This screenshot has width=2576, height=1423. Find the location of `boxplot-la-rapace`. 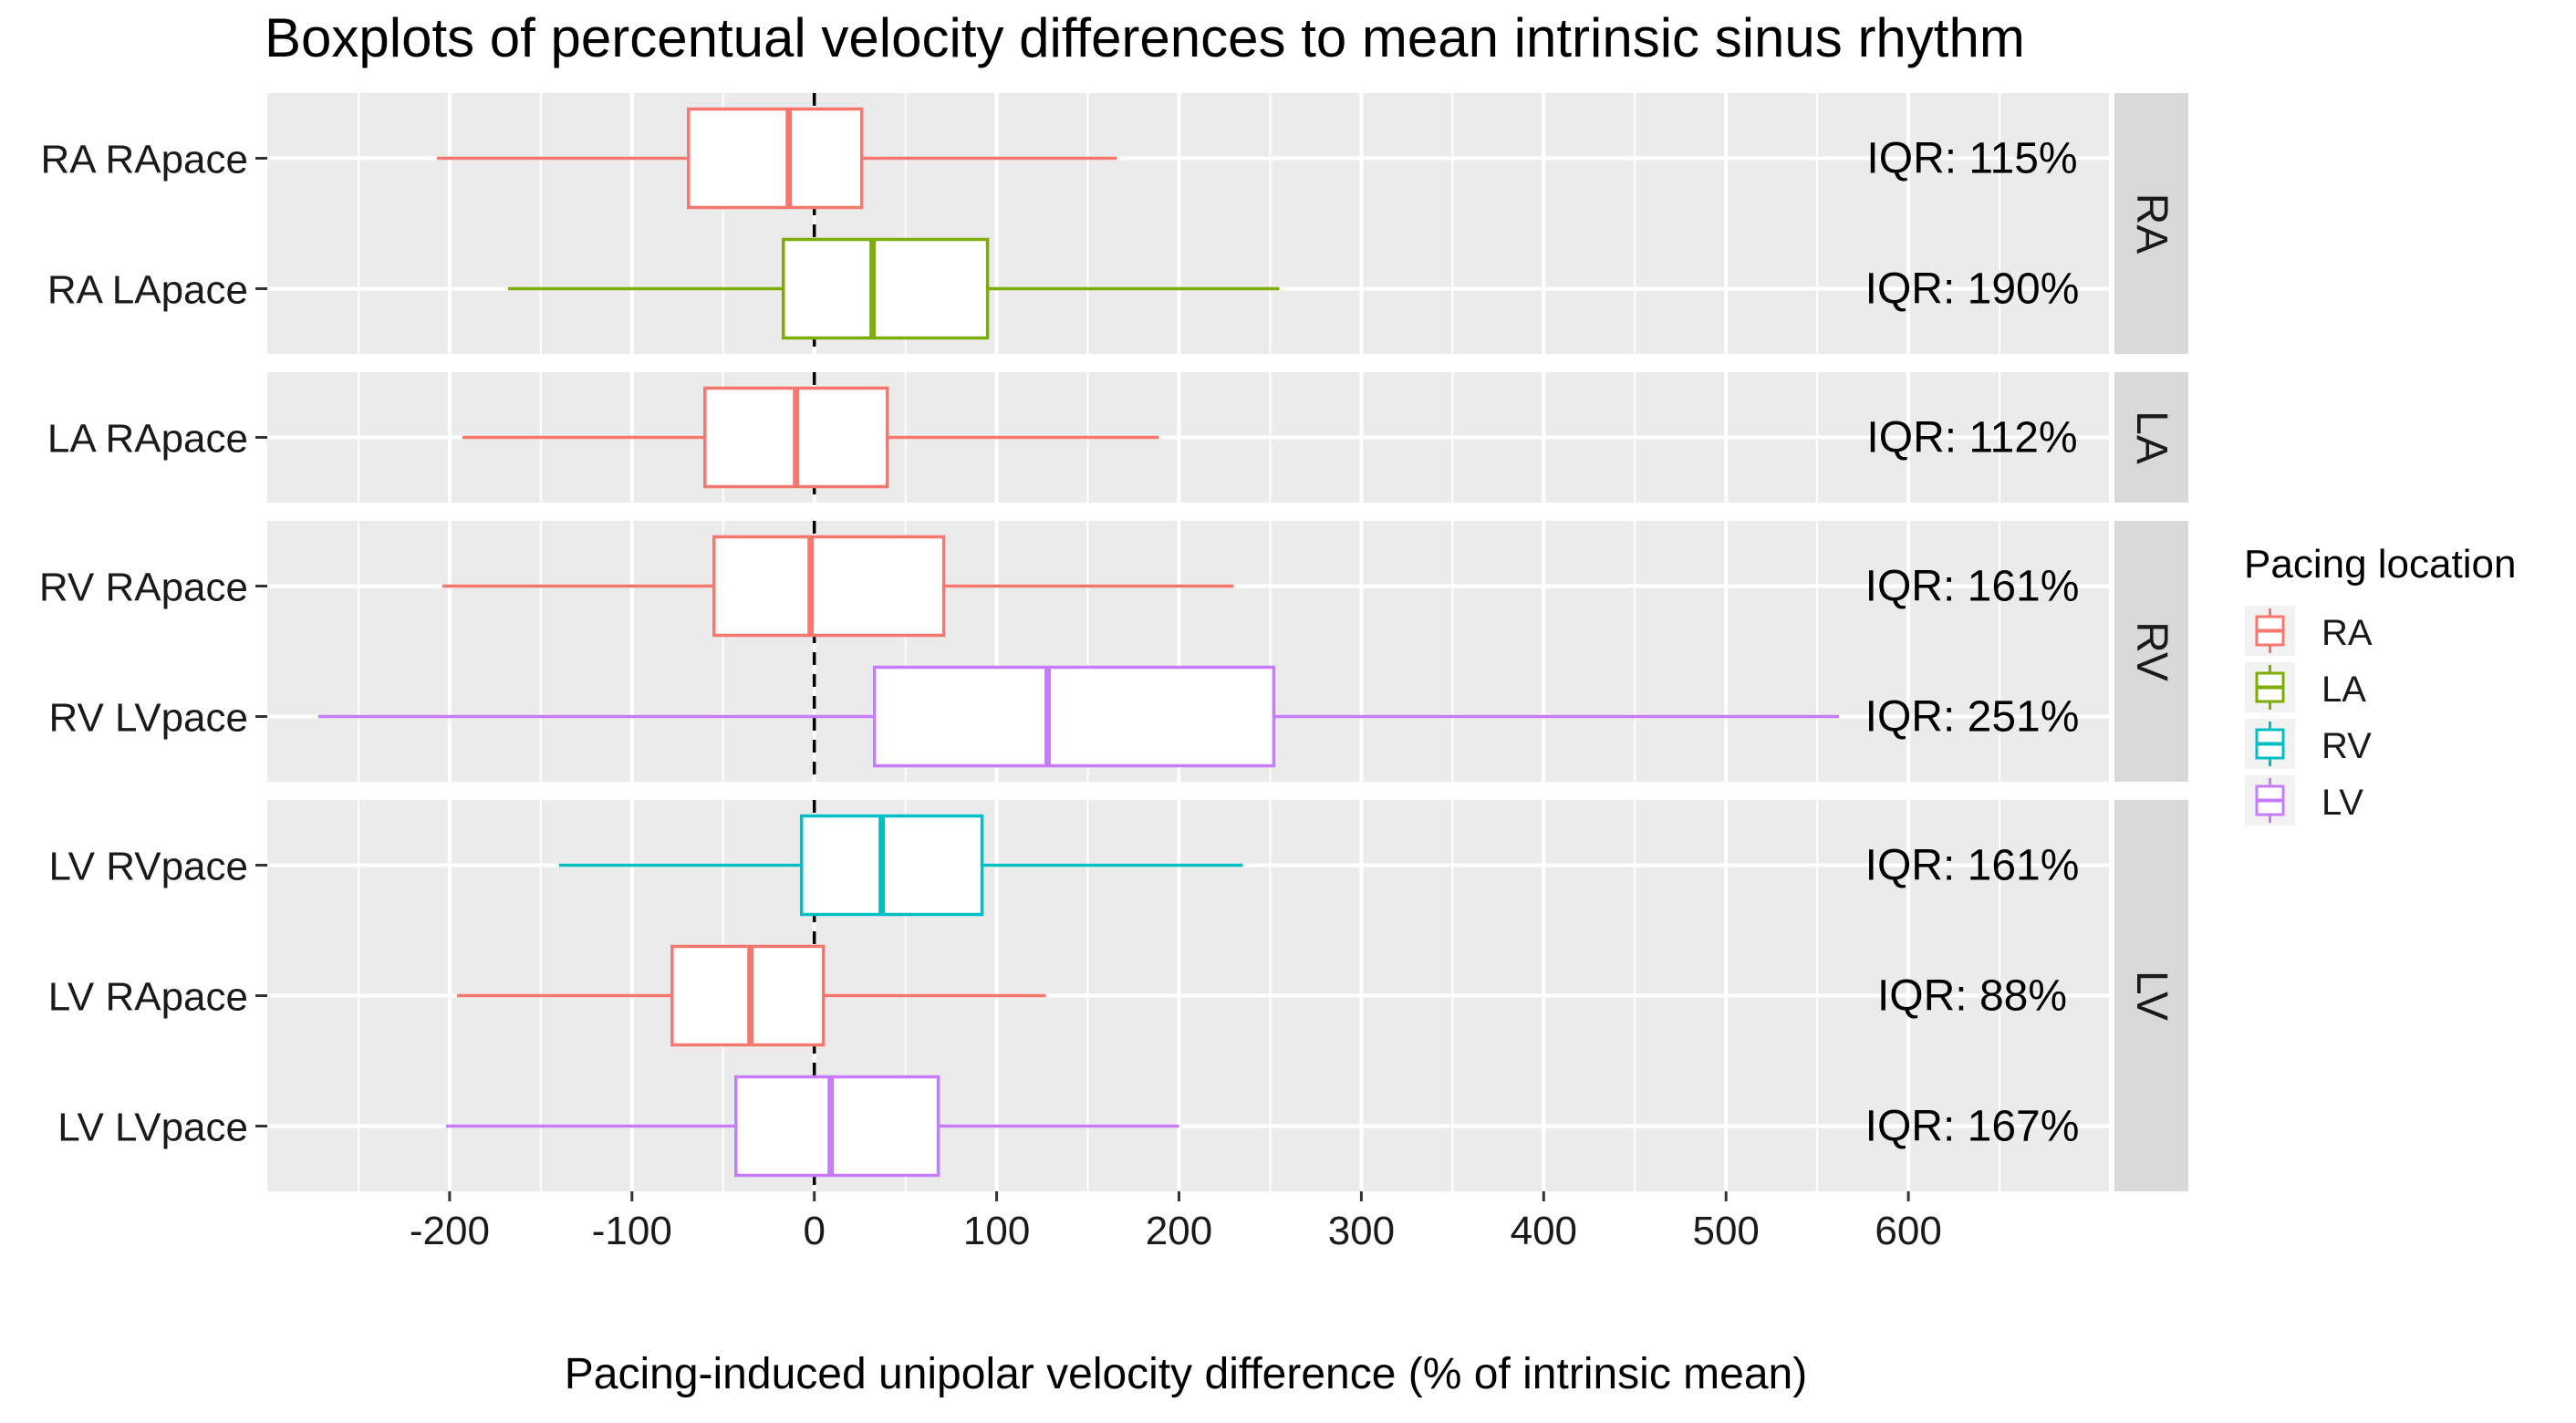

boxplot-la-rapace is located at coordinates (810, 438).